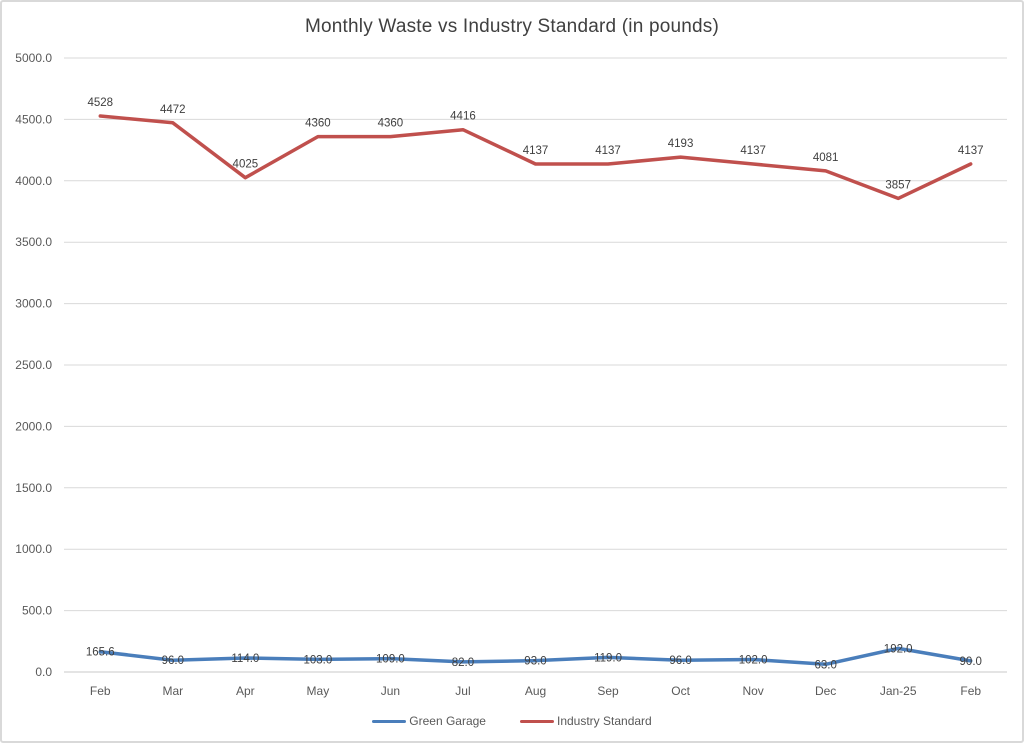  What do you see at coordinates (512, 721) in the screenshot?
I see `legend: Green Garage Industry Standard` at bounding box center [512, 721].